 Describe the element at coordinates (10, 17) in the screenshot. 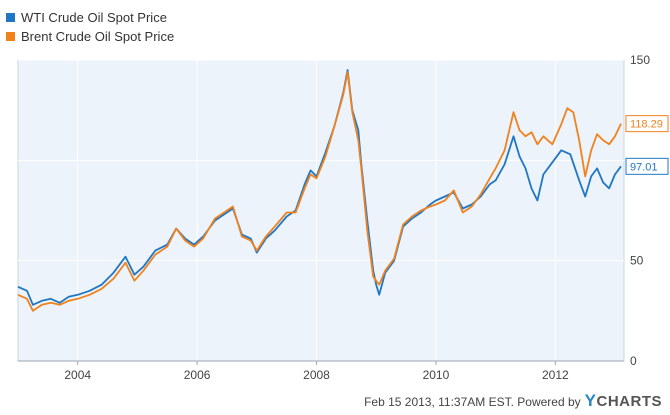

I see `wti-swatch-icon` at that location.